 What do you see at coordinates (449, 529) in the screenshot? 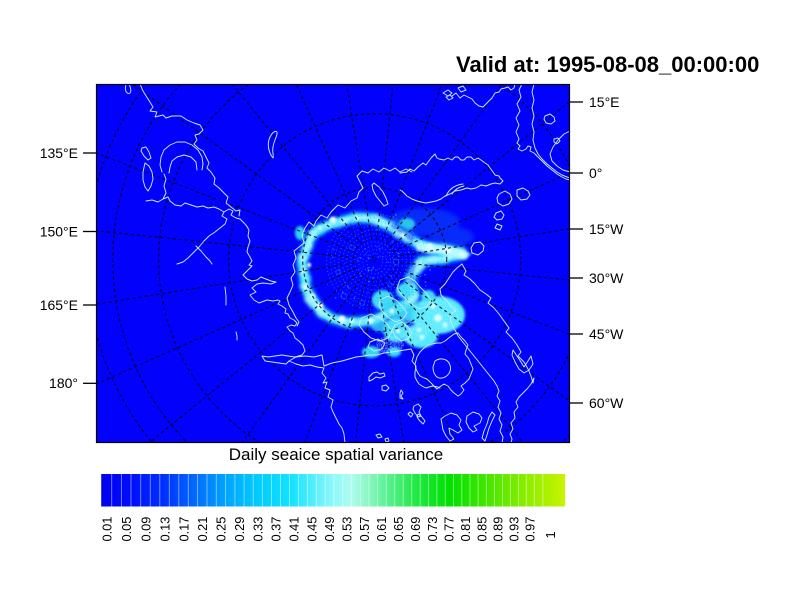
I see `svg-text: 0.77` at bounding box center [449, 529].